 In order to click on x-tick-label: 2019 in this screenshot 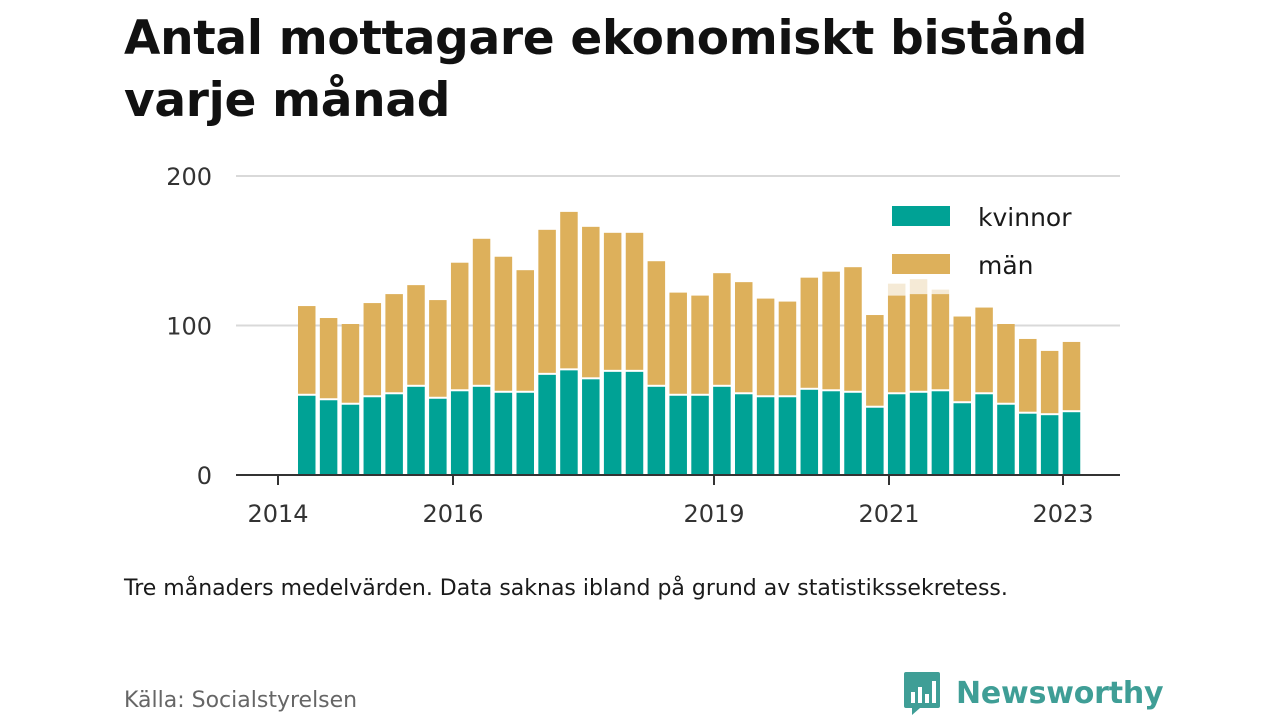, I will do `click(713, 514)`.